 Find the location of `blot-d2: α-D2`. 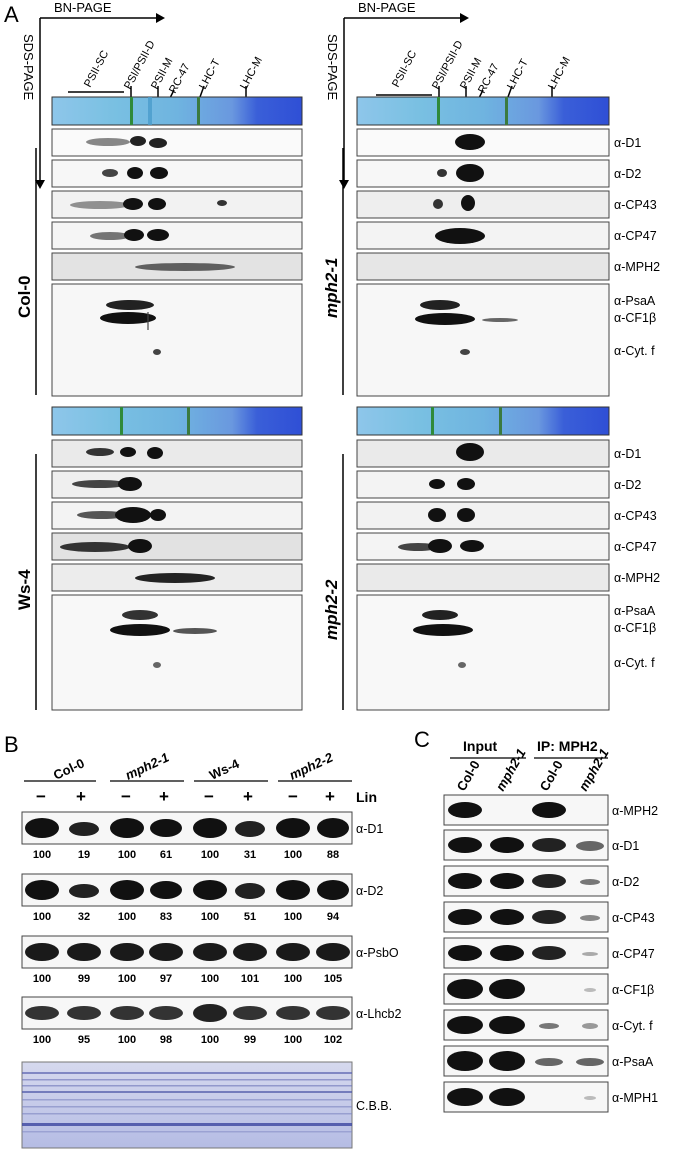

blot-d2: α-D2 is located at coordinates (202, 890).